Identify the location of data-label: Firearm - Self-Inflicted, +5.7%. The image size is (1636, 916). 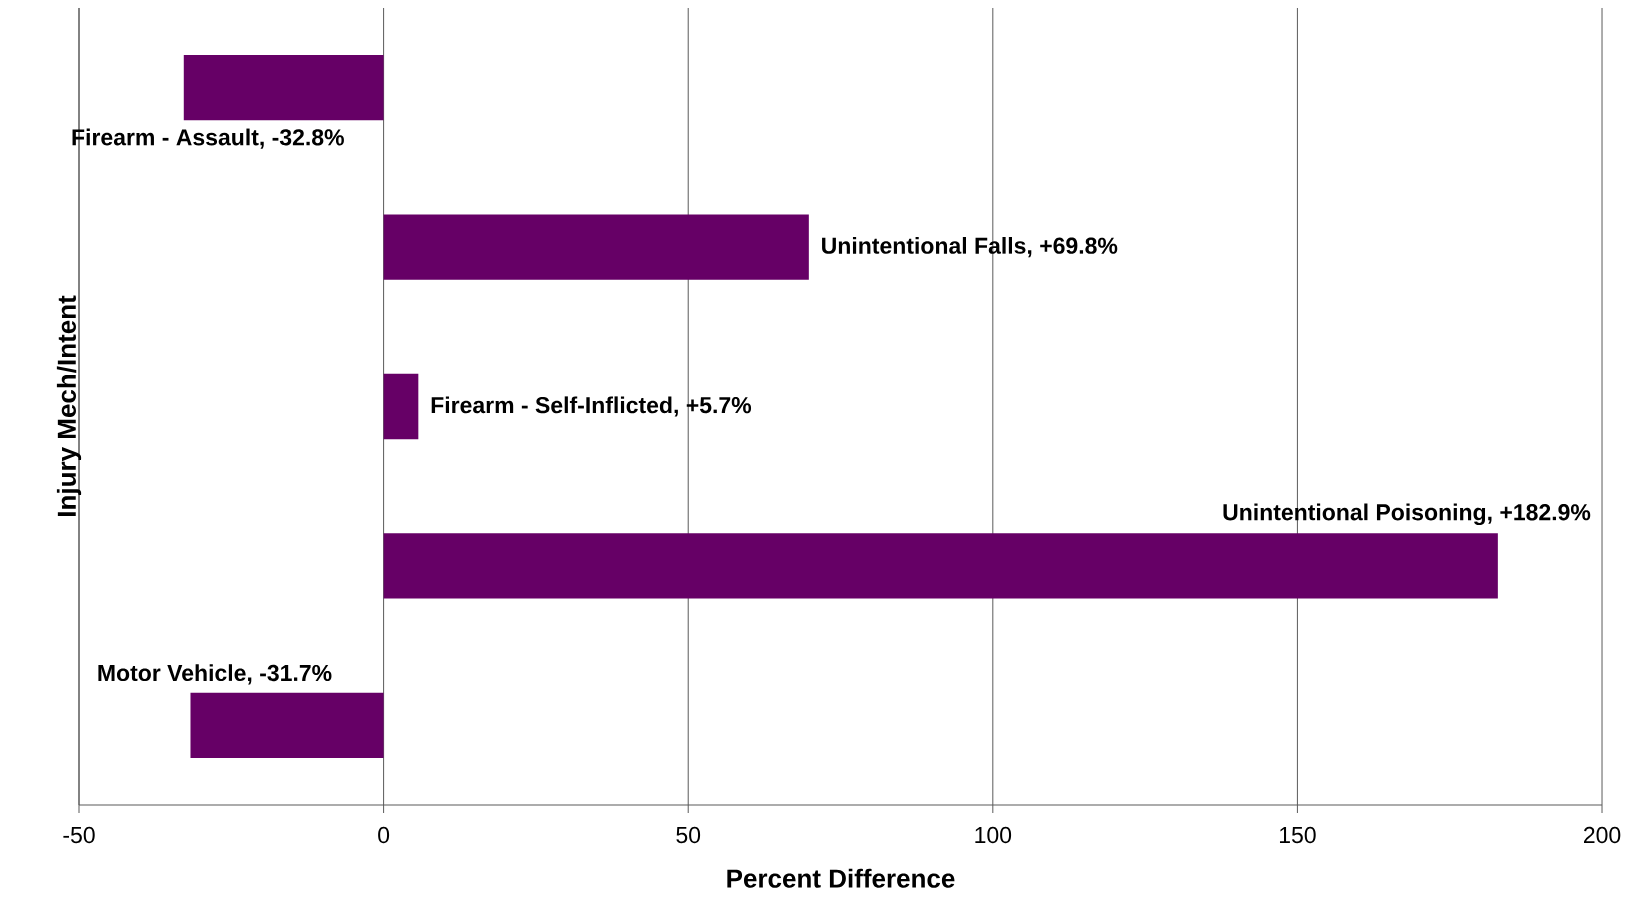
(591, 406).